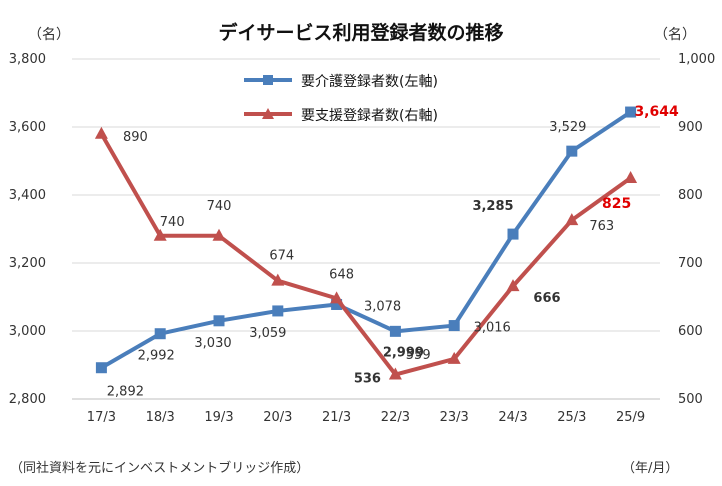  I want to click on kaigo-data-label: 3,030, so click(212, 343).